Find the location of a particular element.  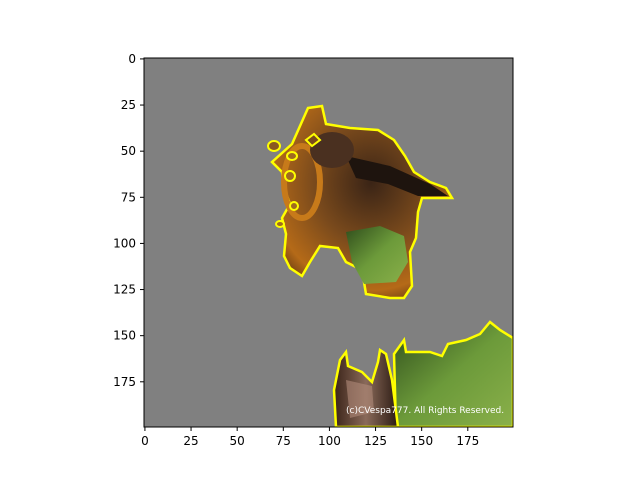

y-axis: 0 25 50 75 100 125 150 175 is located at coordinates (128, 220).